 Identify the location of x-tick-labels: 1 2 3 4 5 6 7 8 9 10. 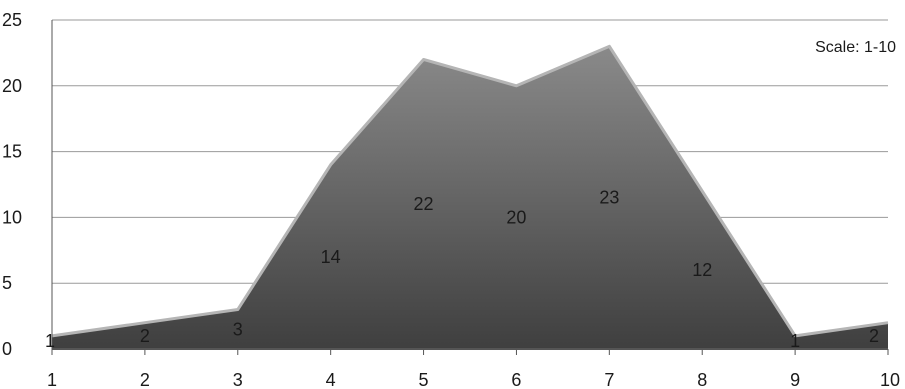
(473, 379).